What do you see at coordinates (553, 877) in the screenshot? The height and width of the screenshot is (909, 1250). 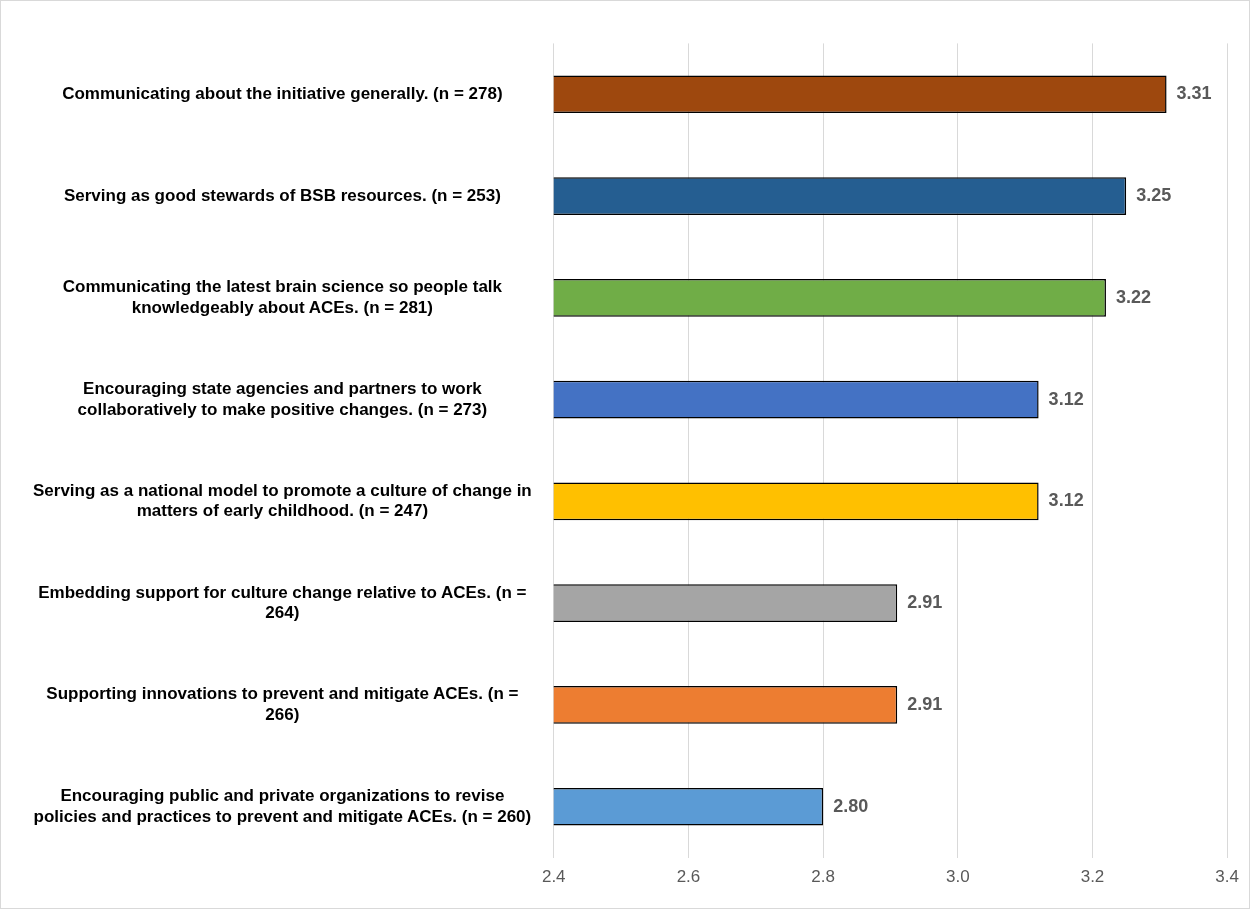 I see `x-tick-label: 2.4` at bounding box center [553, 877].